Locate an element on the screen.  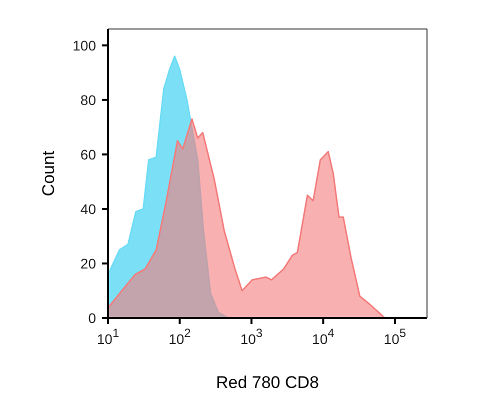
y-tick-label: 20 is located at coordinates (88, 263).